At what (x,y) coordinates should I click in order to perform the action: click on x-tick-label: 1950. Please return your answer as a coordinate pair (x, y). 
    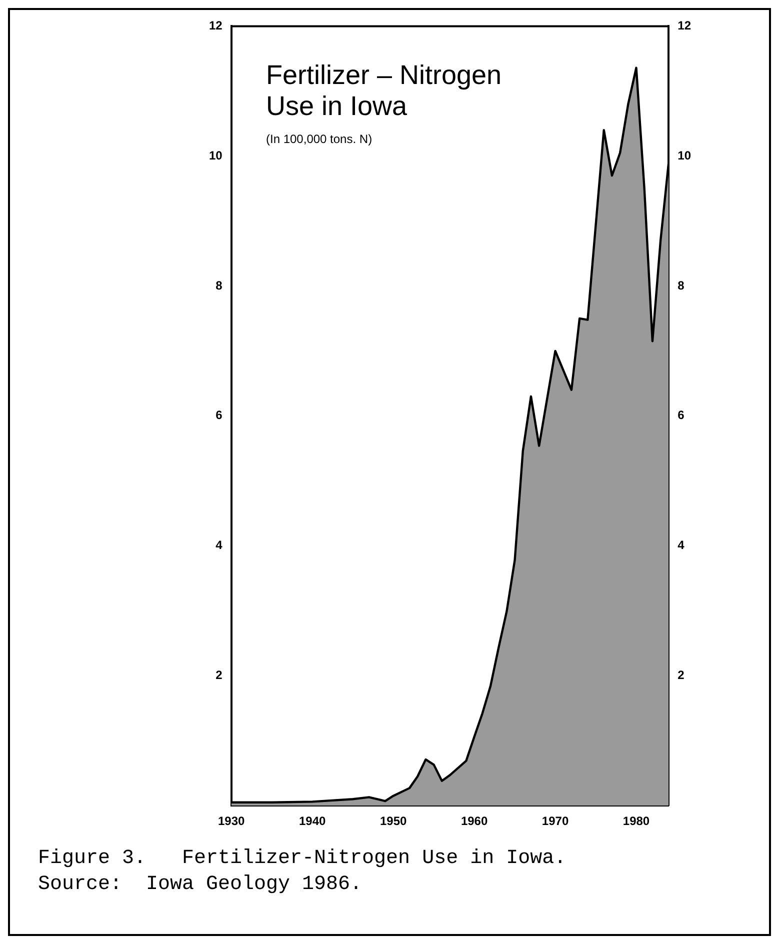
    Looking at the image, I should click on (393, 821).